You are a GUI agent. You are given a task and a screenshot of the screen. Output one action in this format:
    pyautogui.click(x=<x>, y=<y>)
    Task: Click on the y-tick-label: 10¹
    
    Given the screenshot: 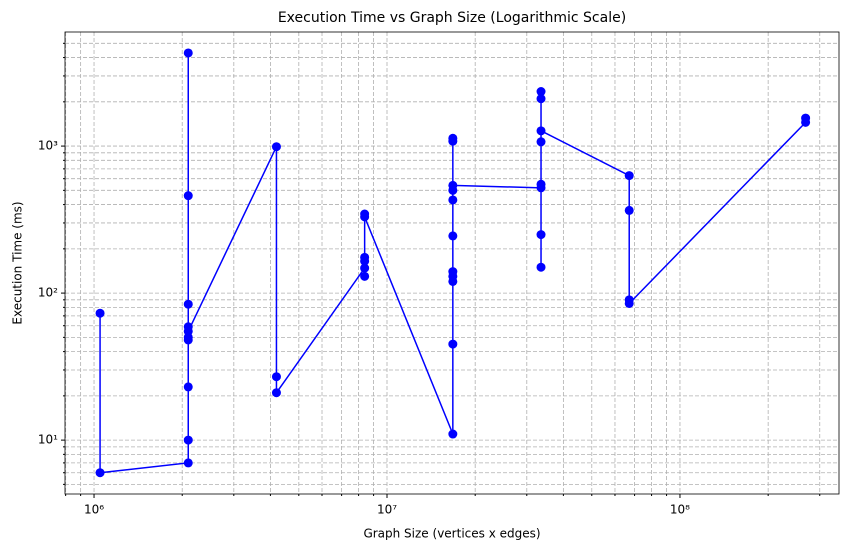 What is the action you would take?
    pyautogui.click(x=48, y=440)
    